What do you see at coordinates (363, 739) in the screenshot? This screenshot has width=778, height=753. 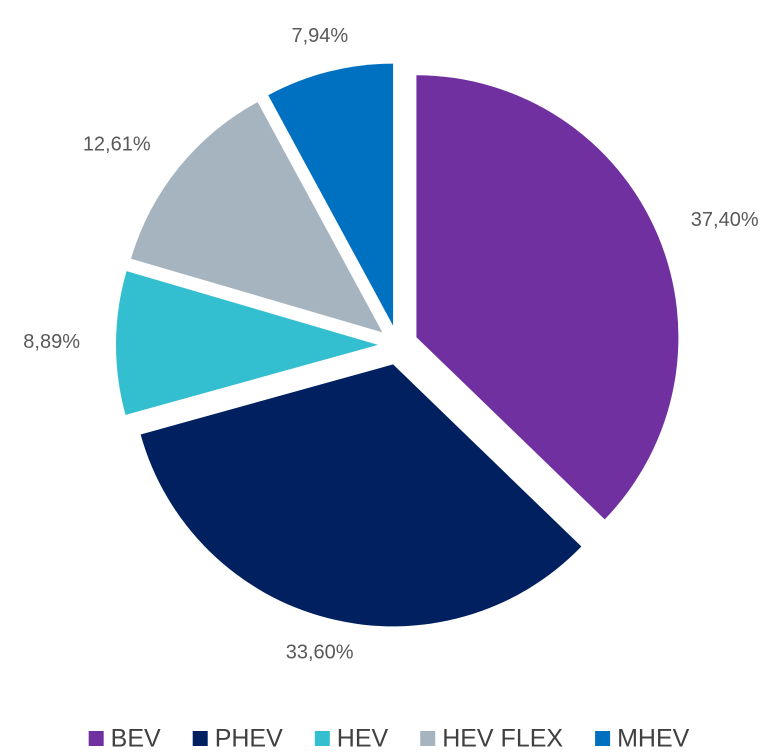 I see `legend-label: HEV` at bounding box center [363, 739].